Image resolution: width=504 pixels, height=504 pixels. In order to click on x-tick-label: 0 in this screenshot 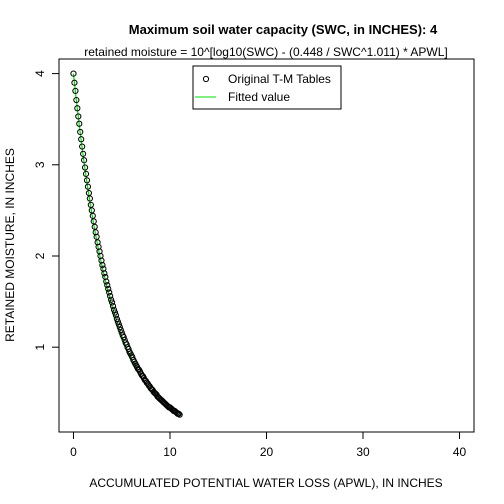, I will do `click(73, 452)`.